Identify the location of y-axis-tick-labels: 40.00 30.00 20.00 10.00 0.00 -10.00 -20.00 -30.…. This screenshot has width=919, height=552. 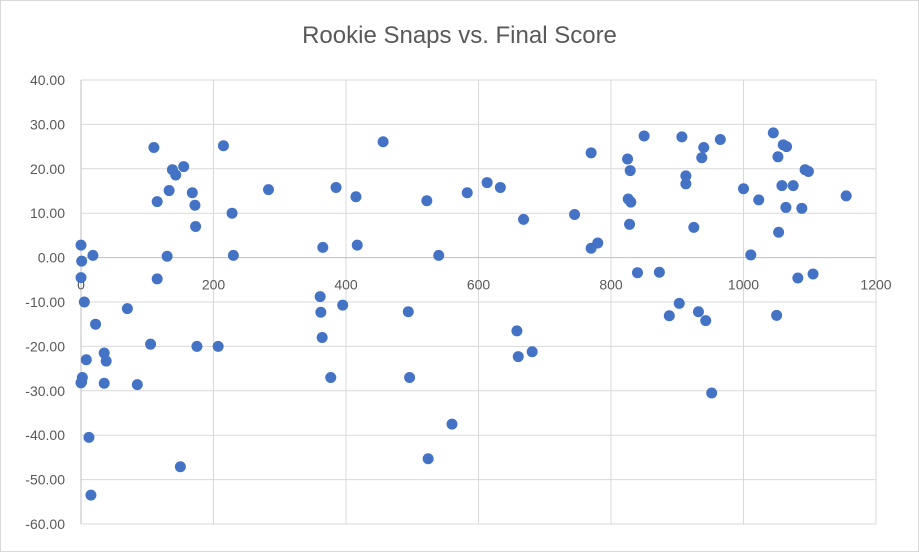
(45, 302).